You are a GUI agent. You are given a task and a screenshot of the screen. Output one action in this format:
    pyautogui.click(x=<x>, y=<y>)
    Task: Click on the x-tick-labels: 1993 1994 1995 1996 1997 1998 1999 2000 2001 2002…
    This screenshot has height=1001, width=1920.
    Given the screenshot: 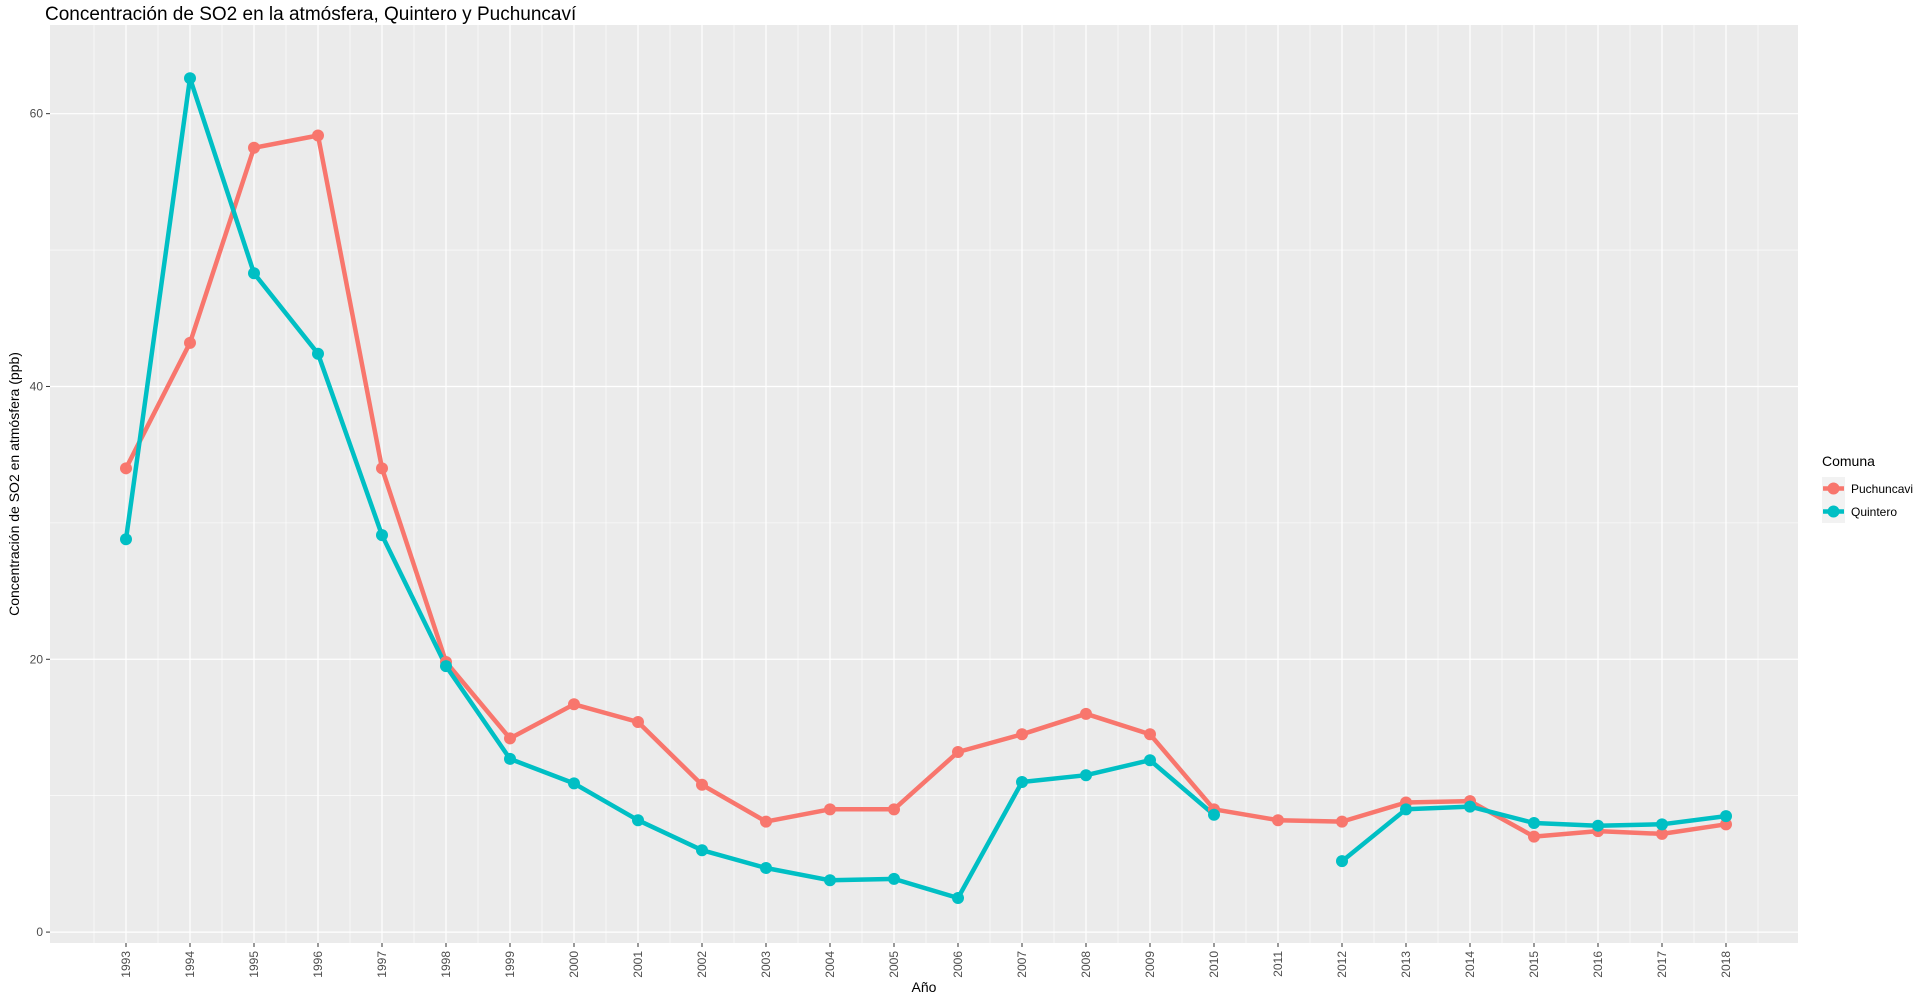 What is the action you would take?
    pyautogui.click(x=926, y=964)
    